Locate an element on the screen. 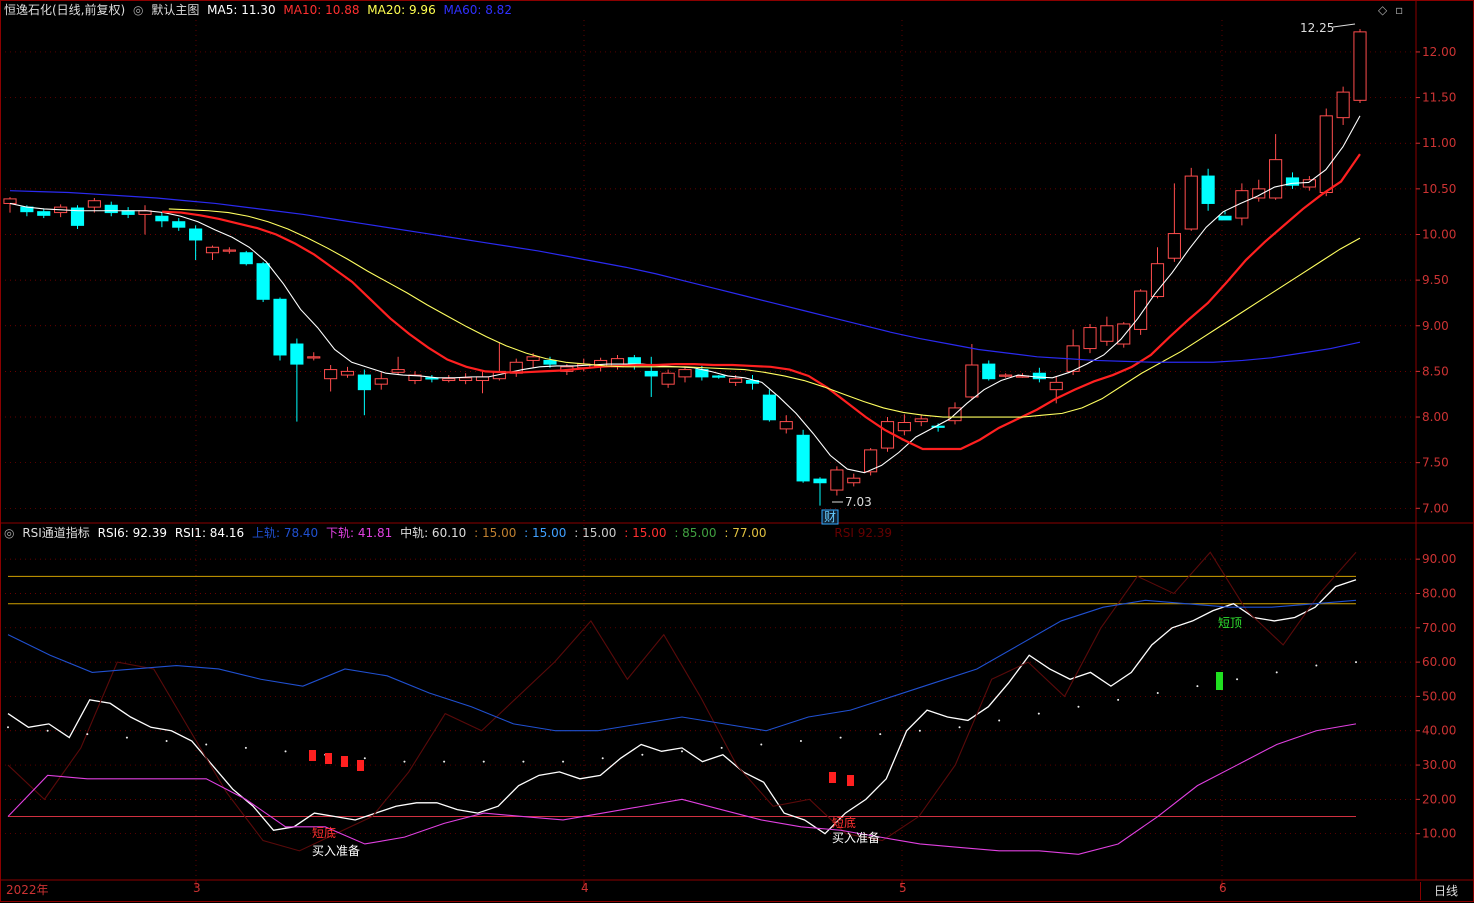 The height and width of the screenshot is (903, 1474). finance-marker-label: 财 is located at coordinates (830, 517).